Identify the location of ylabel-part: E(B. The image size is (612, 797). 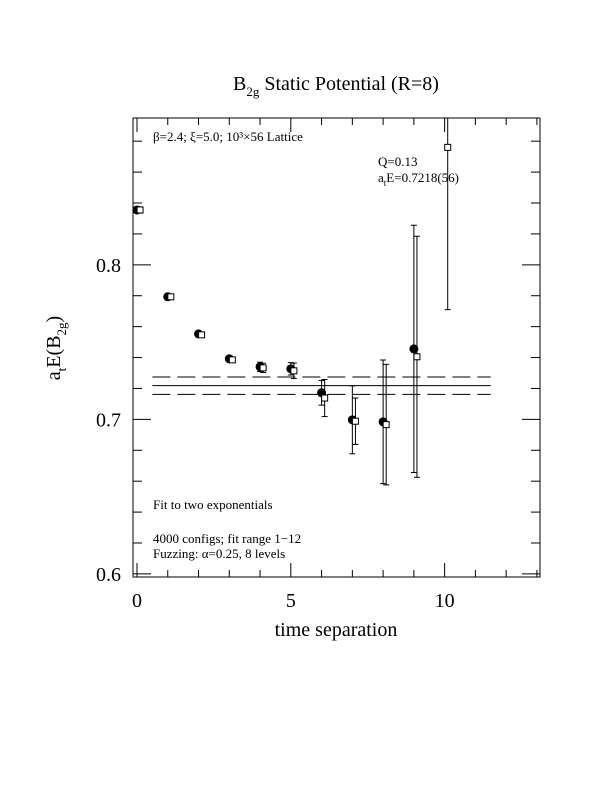
(54, 351).